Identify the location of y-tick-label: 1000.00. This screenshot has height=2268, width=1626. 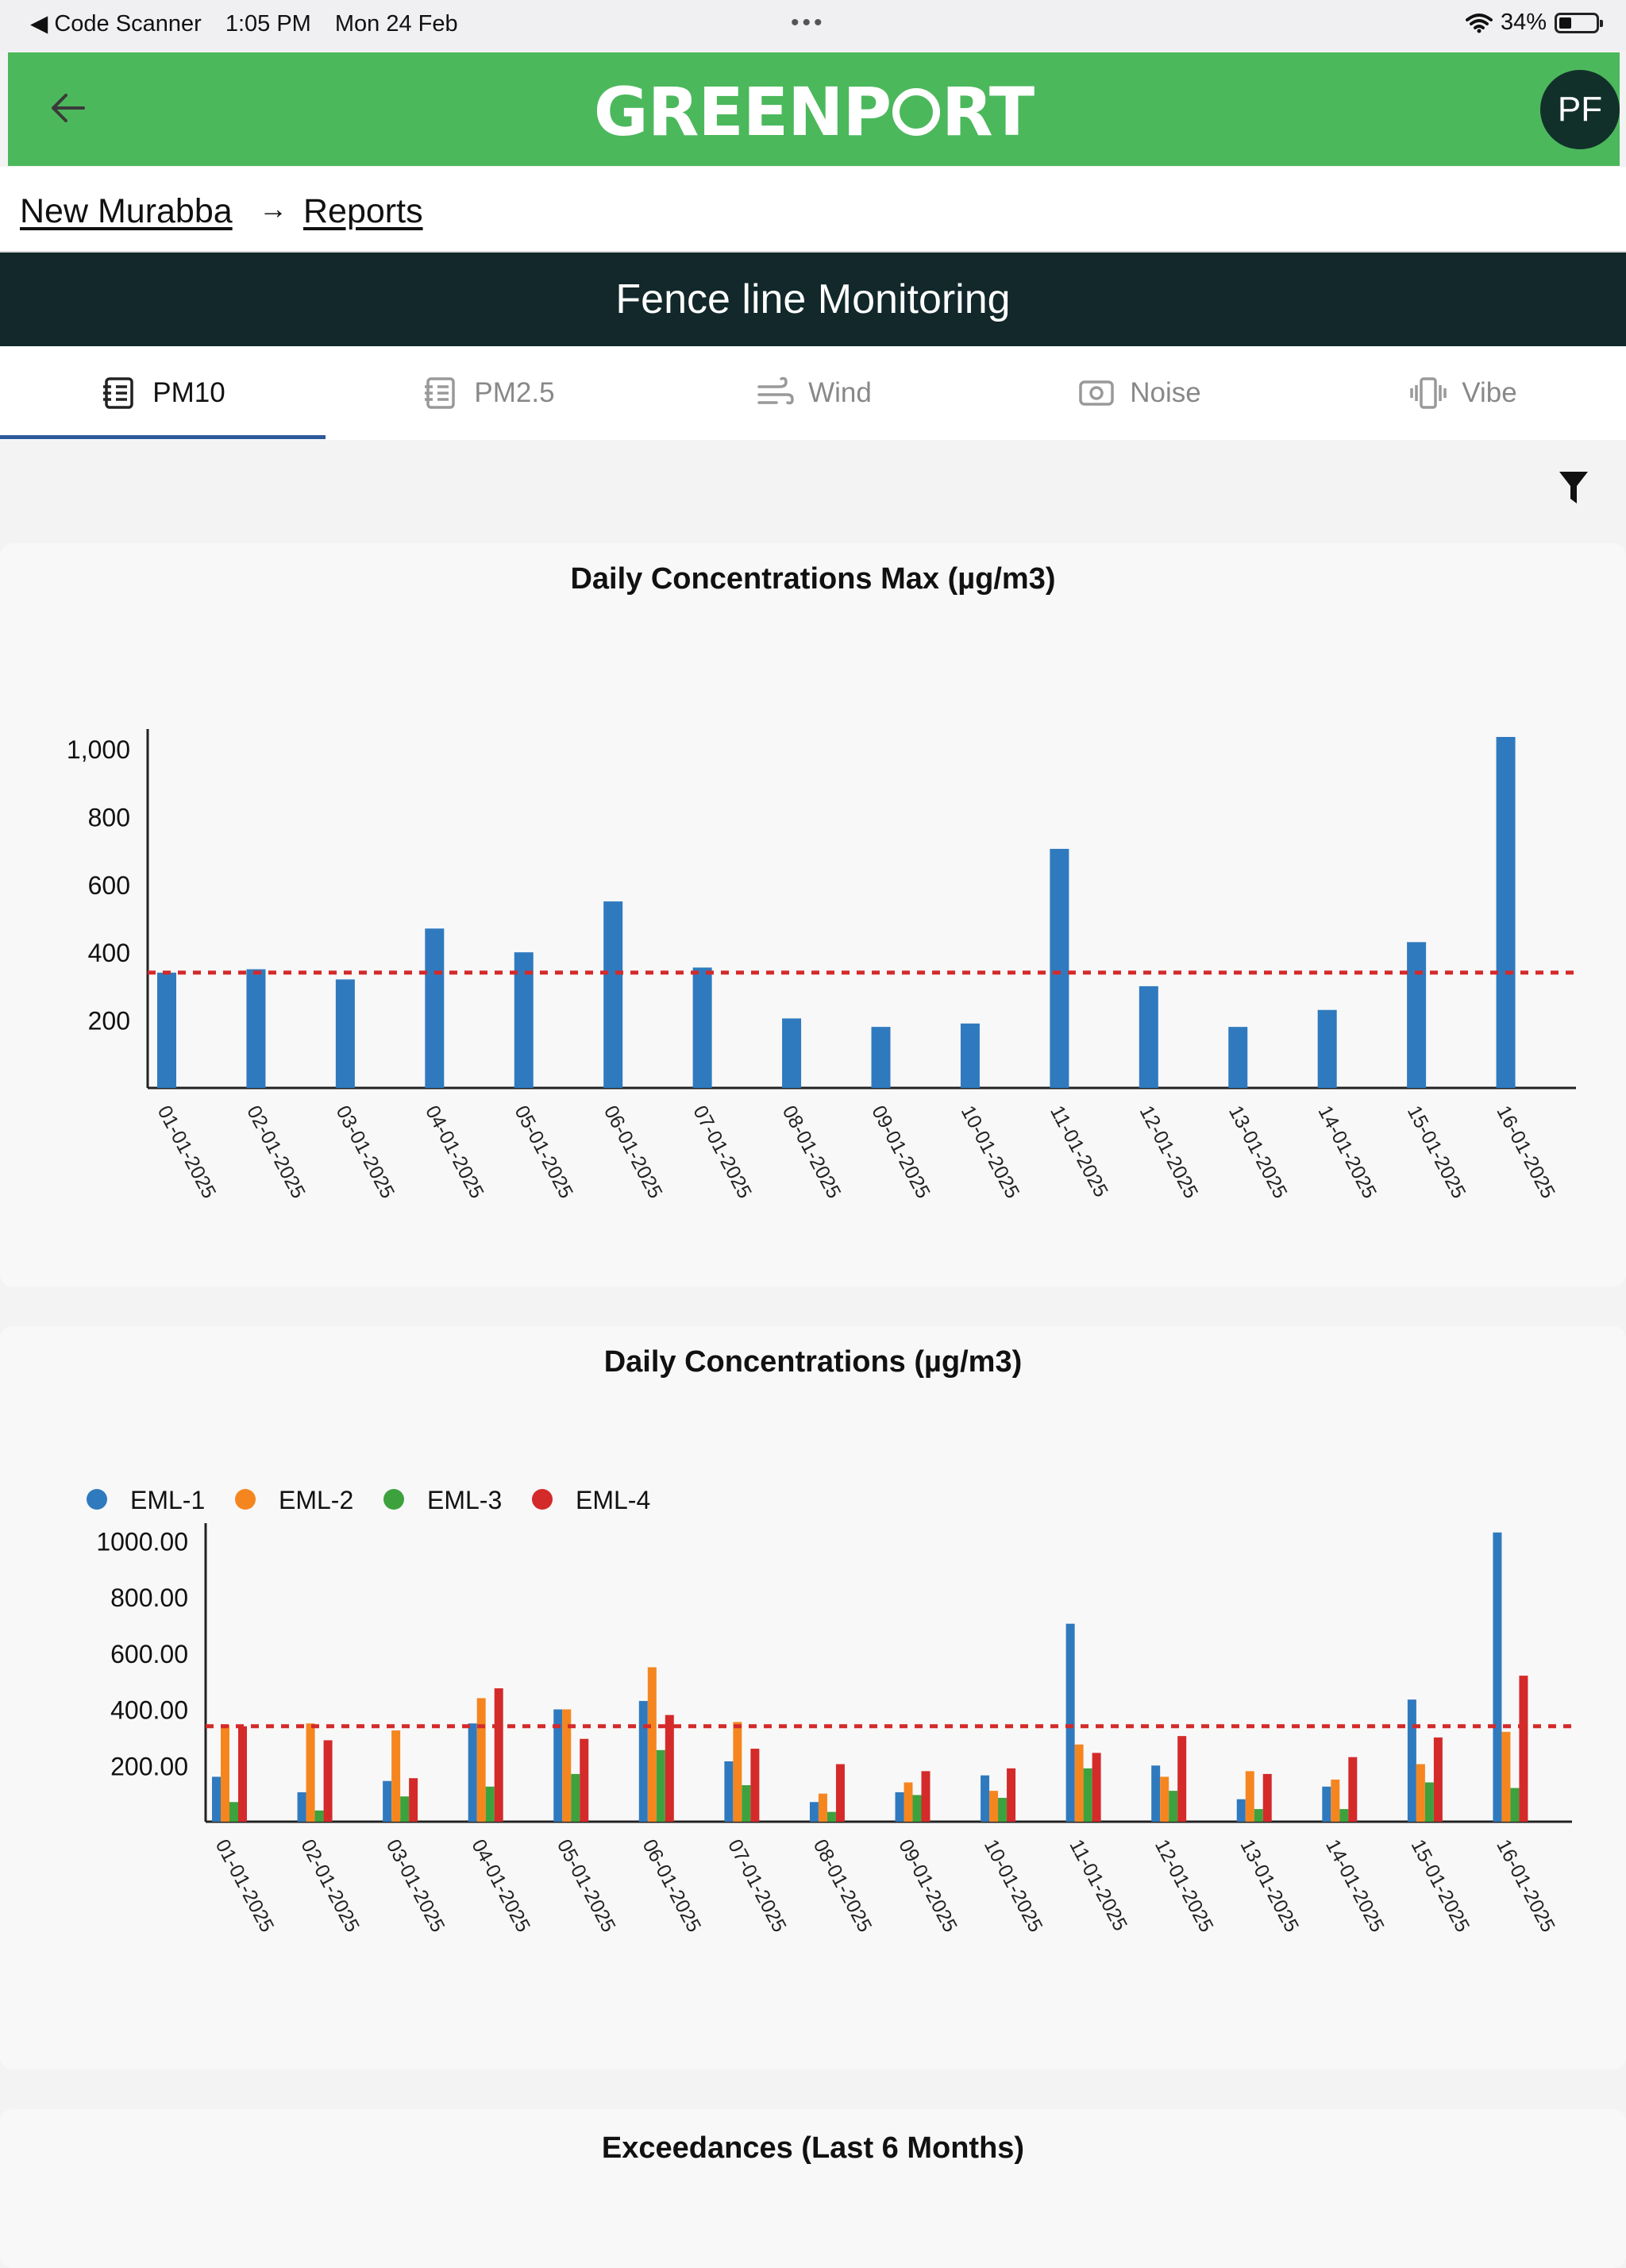
(142, 1541).